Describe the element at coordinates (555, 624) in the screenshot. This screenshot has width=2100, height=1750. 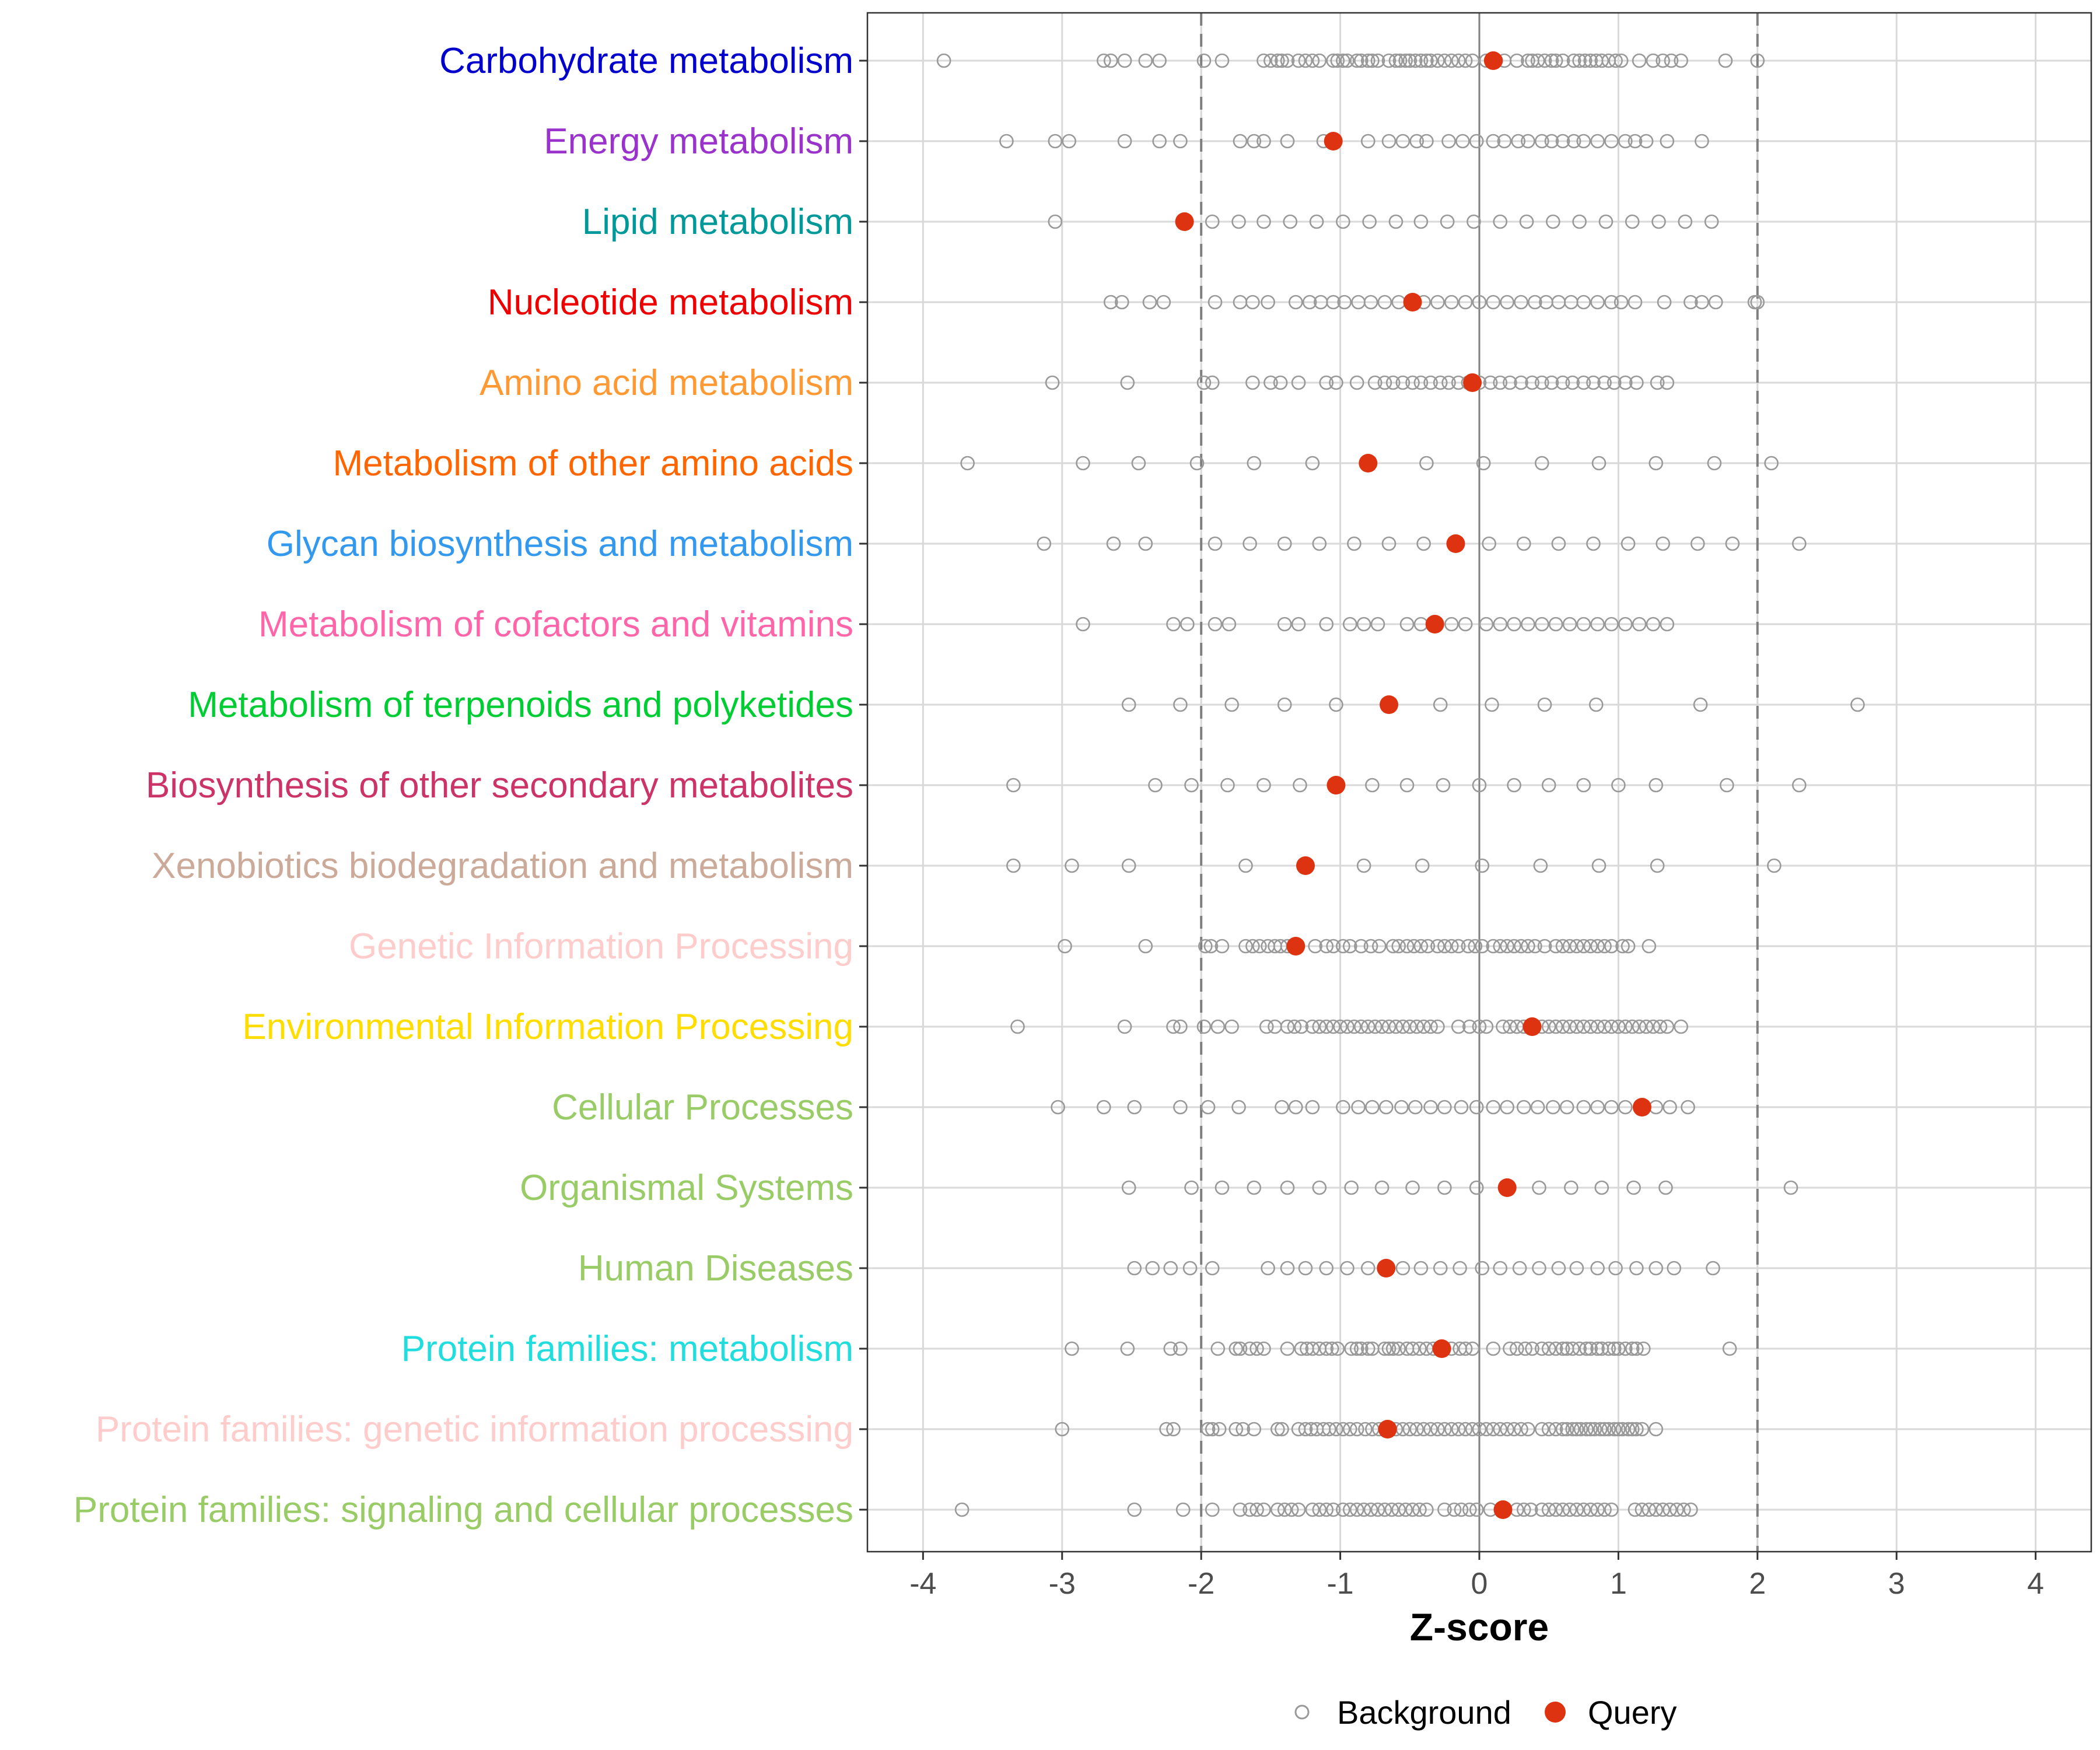
I see `category-label: Metabolism of cofactors and vitamins` at that location.